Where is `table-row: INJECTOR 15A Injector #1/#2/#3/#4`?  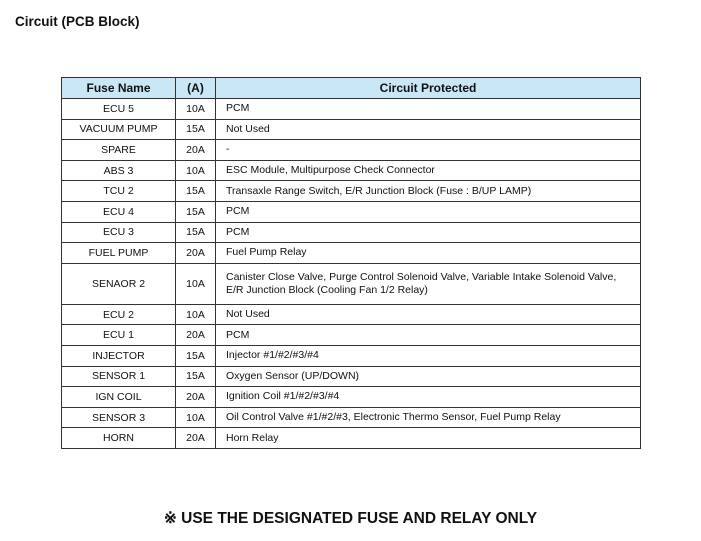 table-row: INJECTOR 15A Injector #1/#2/#3/#4 is located at coordinates (351, 355).